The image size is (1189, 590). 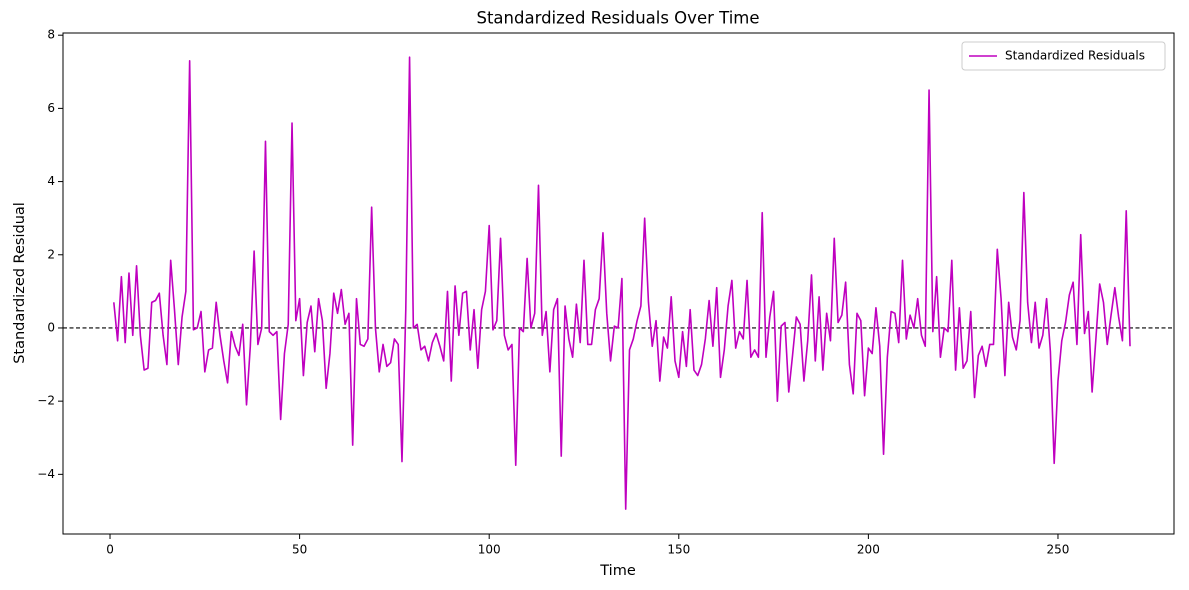 I want to click on y-tick-label: −4, so click(x=46, y=474).